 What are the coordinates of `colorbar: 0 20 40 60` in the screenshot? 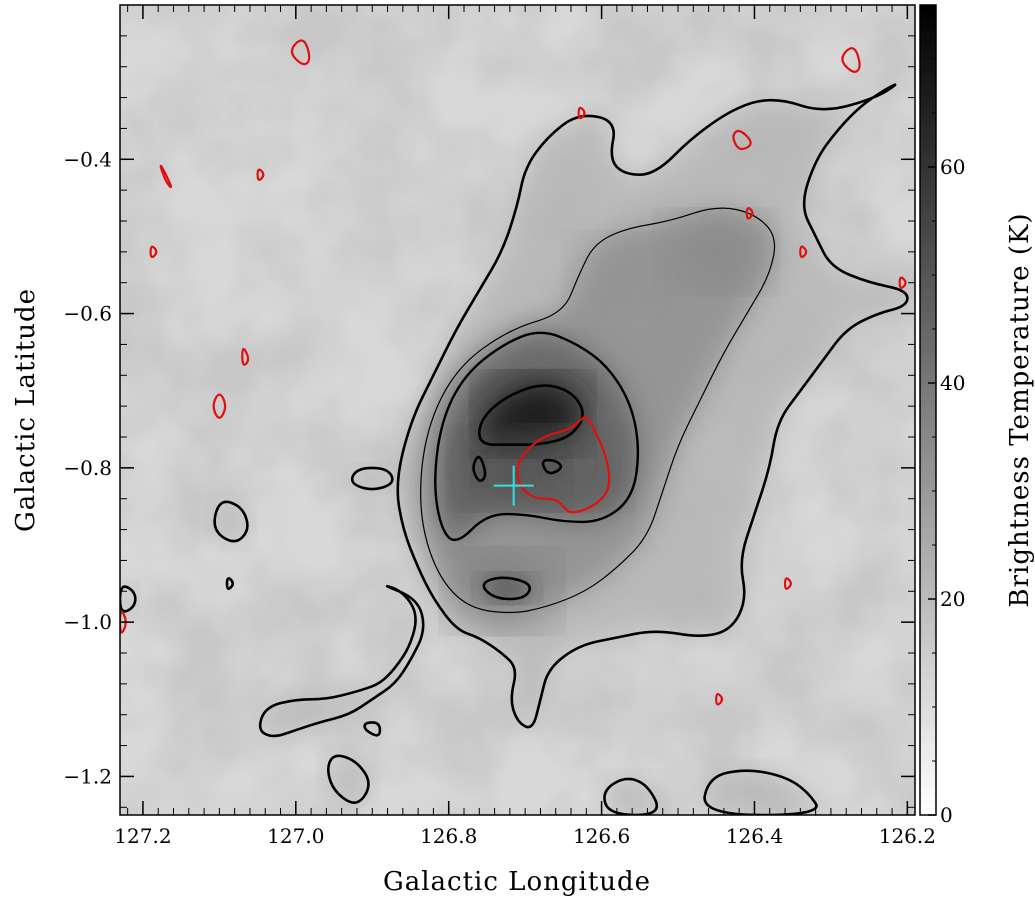 It's located at (942, 415).